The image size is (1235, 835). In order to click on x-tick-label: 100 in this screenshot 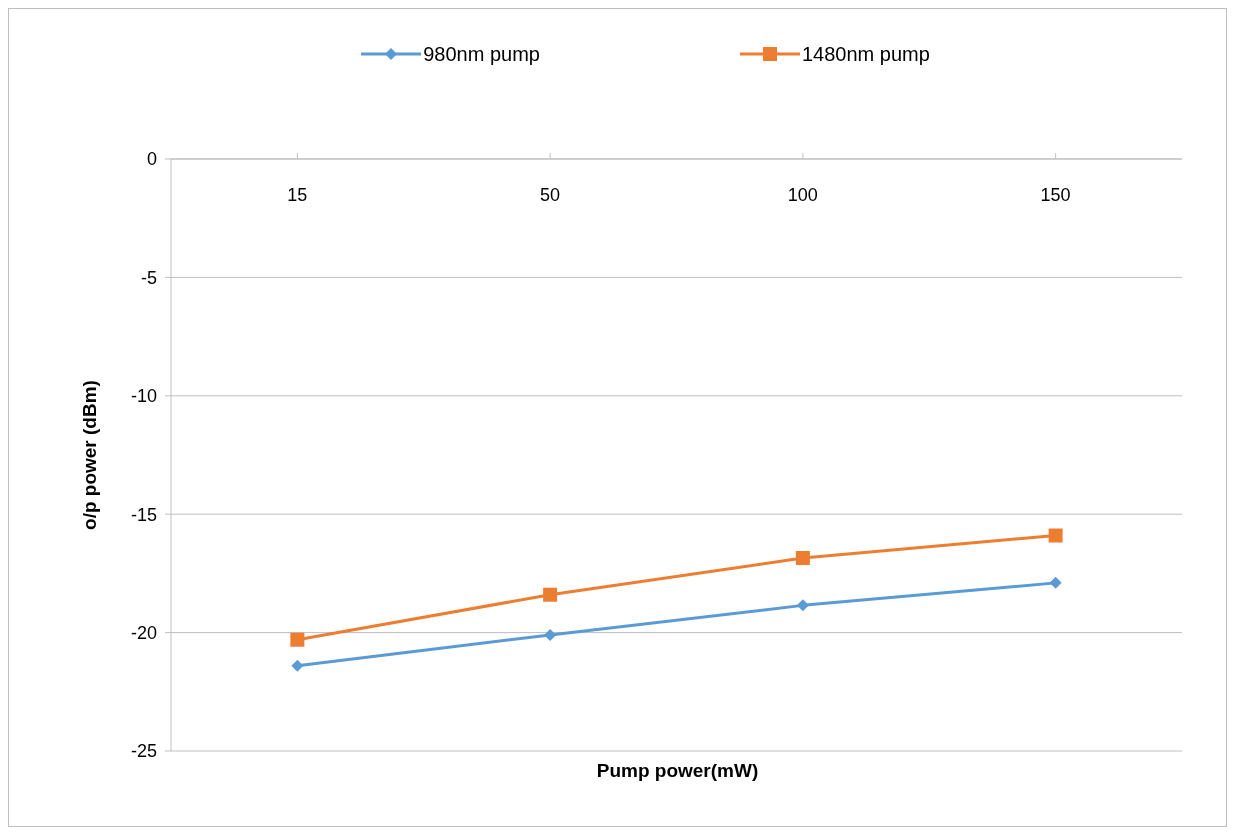, I will do `click(802, 195)`.